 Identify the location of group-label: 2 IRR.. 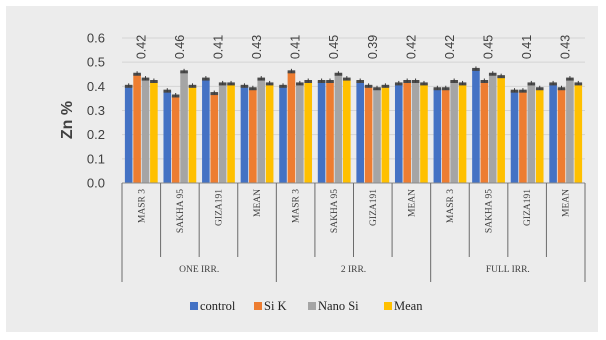
(353, 270).